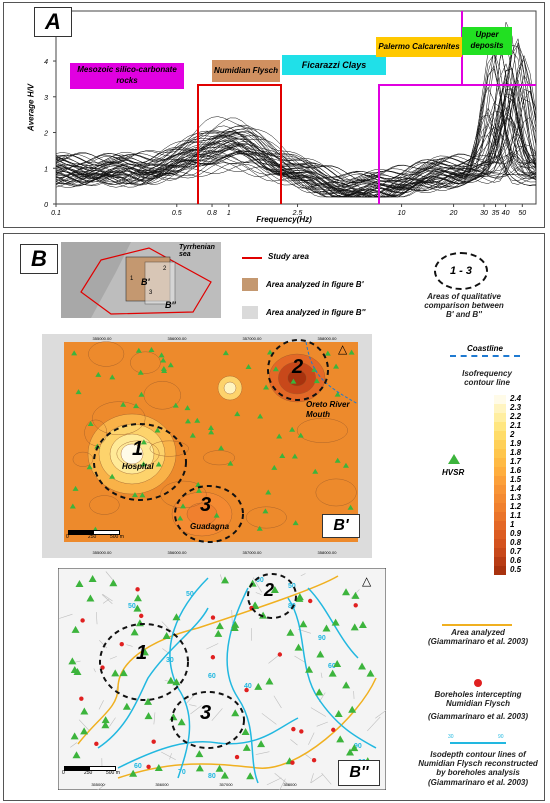 This screenshot has height=803, width=550. Describe the element at coordinates (334, 65) in the screenshot. I see `ficarazzi-label: Ficarazzi Clays` at that location.